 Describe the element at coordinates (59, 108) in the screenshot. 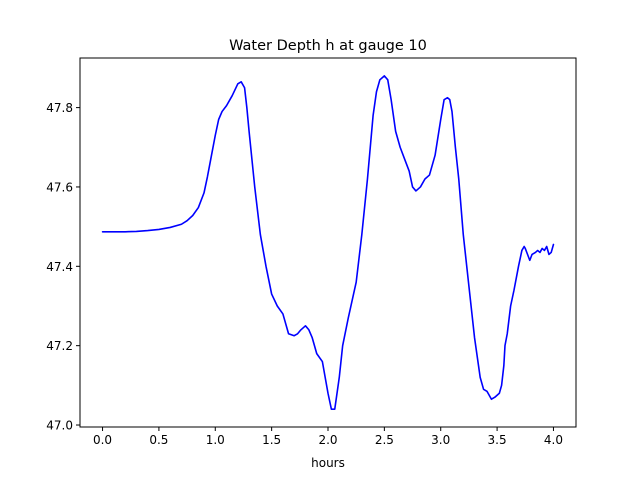

I see `y-tick-label: 47.8` at that location.